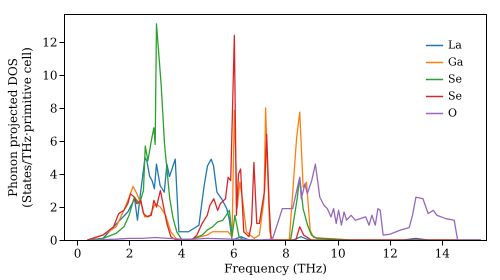 The width and height of the screenshot is (500, 280). What do you see at coordinates (455, 45) in the screenshot?
I see `legend-label: La` at bounding box center [455, 45].